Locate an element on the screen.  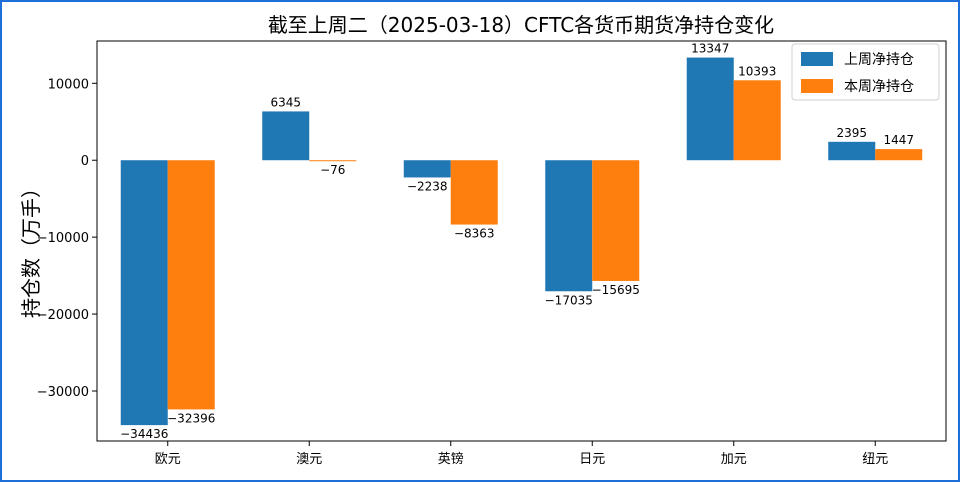
data-label: −17035 is located at coordinates (569, 300).